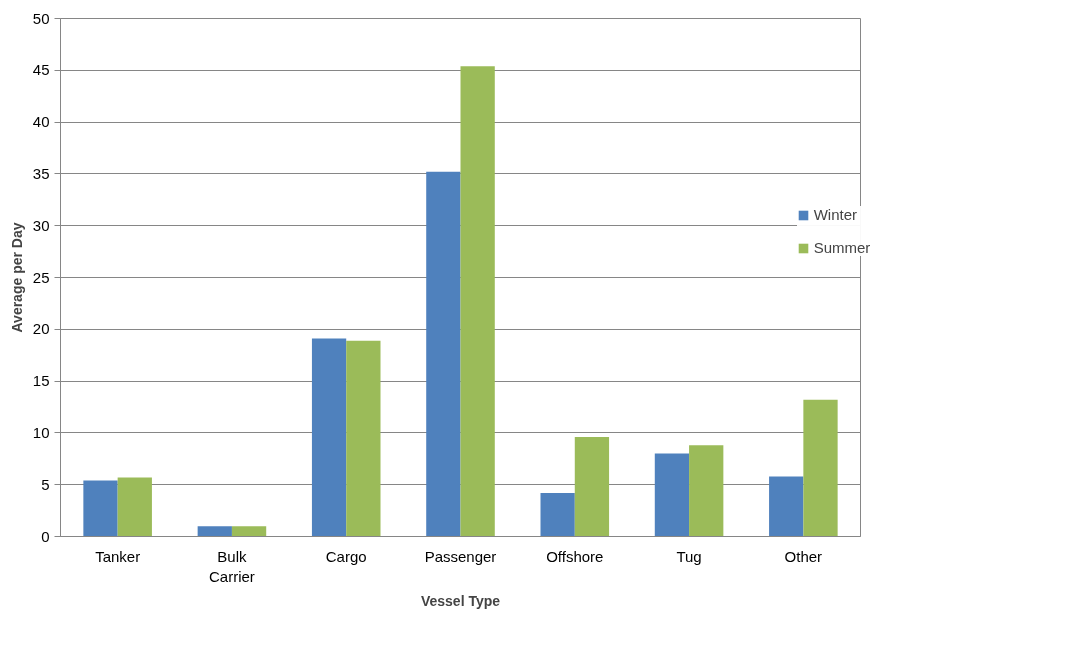 The image size is (1083, 657). What do you see at coordinates (460, 556) in the screenshot?
I see `x-tick-label: Passenger` at bounding box center [460, 556].